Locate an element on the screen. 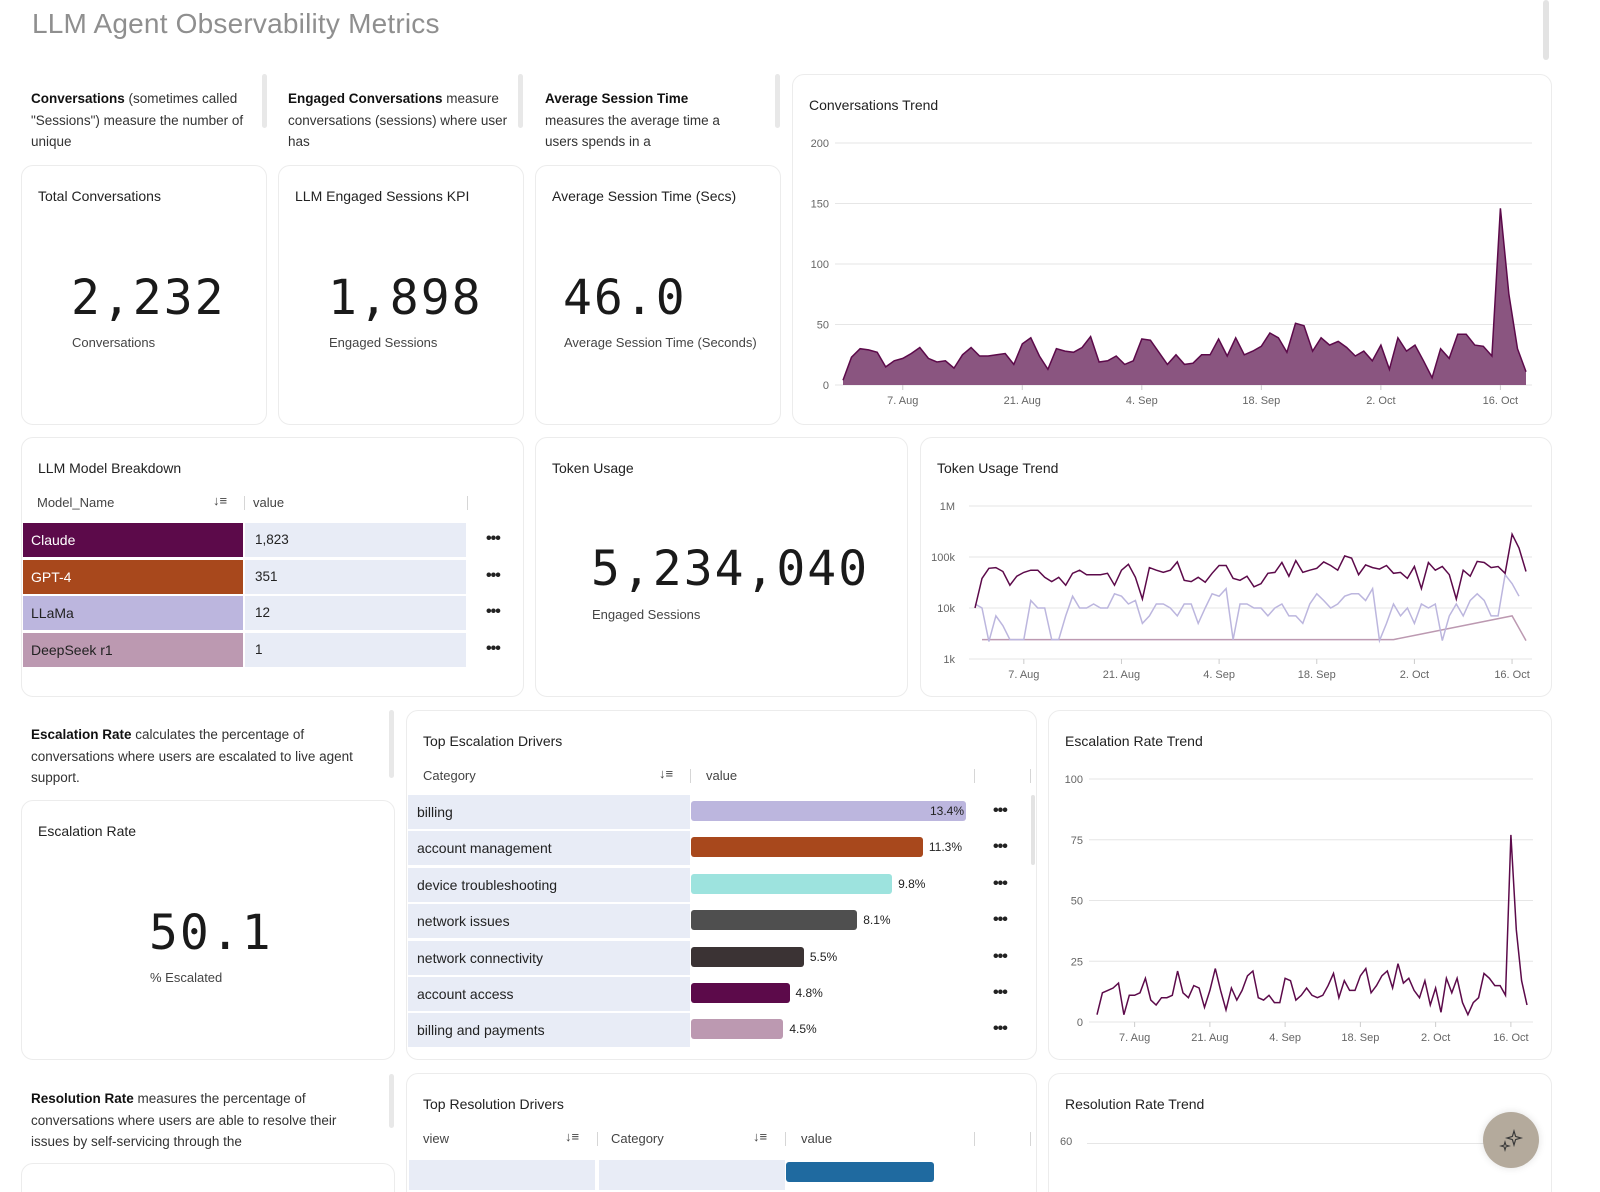  card-title: LLM Engaged Sessions KPI is located at coordinates (382, 196).